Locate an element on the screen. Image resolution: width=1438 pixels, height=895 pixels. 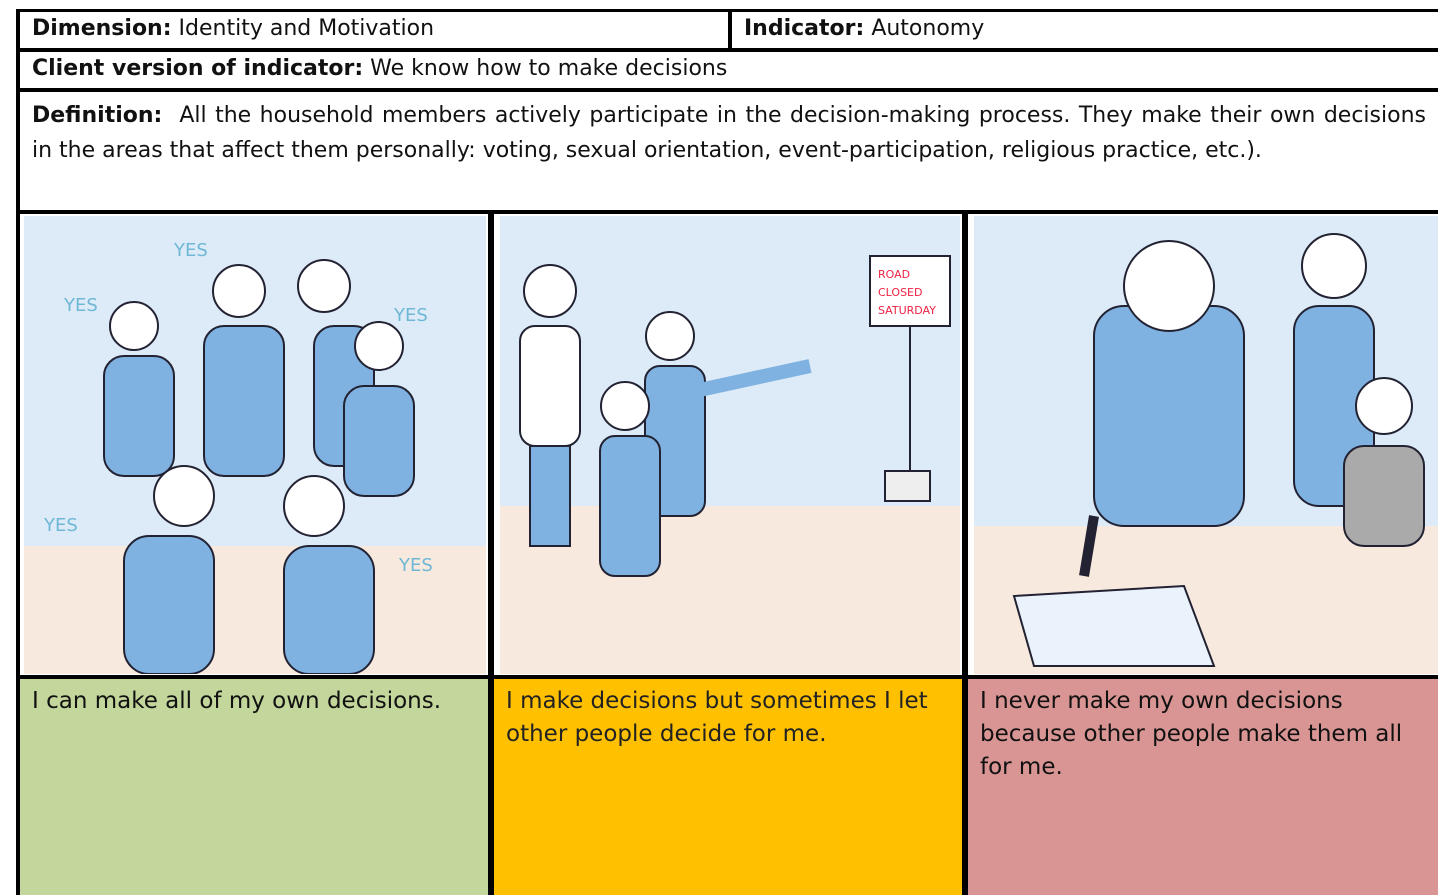
svg-text: ROAD is located at coordinates (894, 274).